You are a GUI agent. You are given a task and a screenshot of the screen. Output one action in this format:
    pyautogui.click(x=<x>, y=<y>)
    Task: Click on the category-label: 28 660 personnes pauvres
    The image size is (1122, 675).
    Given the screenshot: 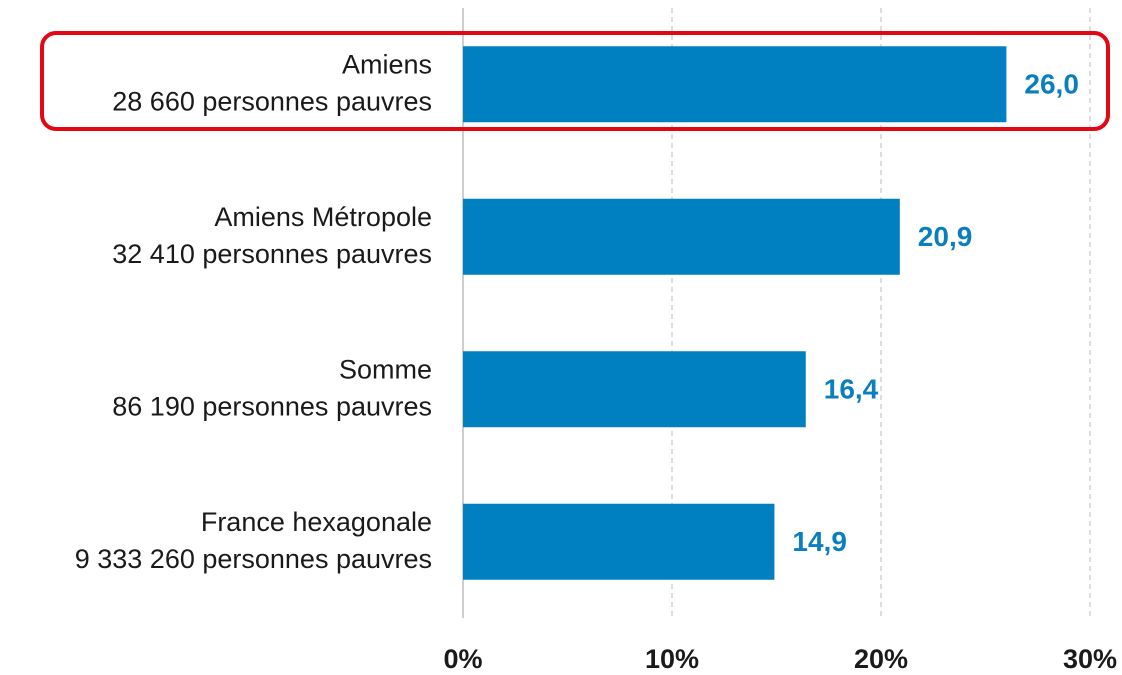 What is the action you would take?
    pyautogui.click(x=272, y=101)
    